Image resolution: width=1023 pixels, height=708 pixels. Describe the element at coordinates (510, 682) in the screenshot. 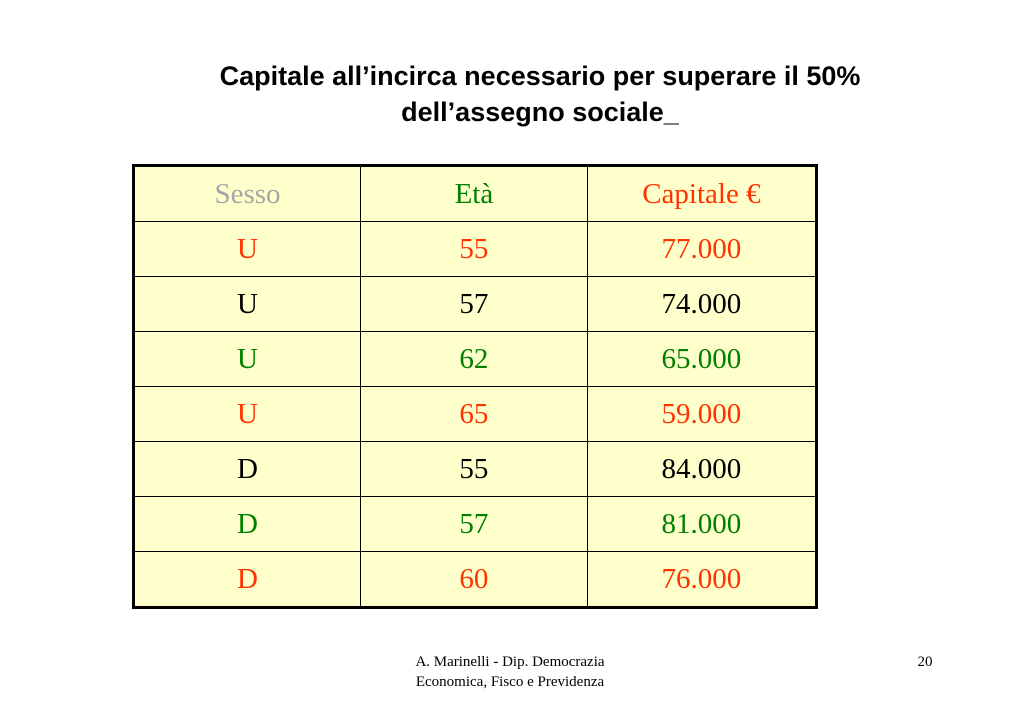

I see `footer-line-2: Economica, Fisco e Previdenza` at that location.